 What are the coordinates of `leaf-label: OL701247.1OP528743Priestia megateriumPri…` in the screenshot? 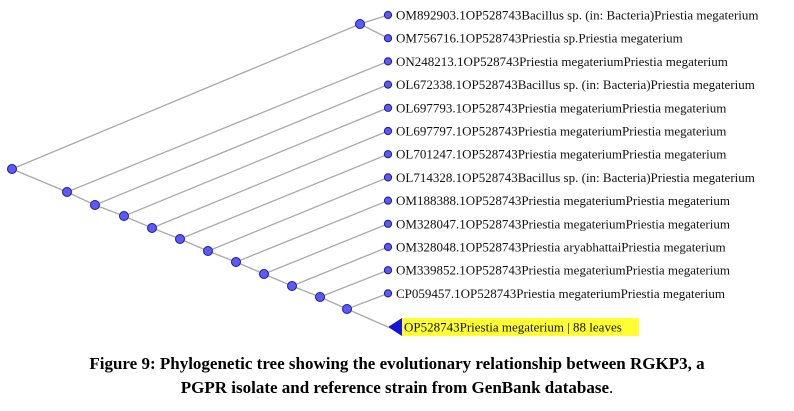 It's located at (561, 154).